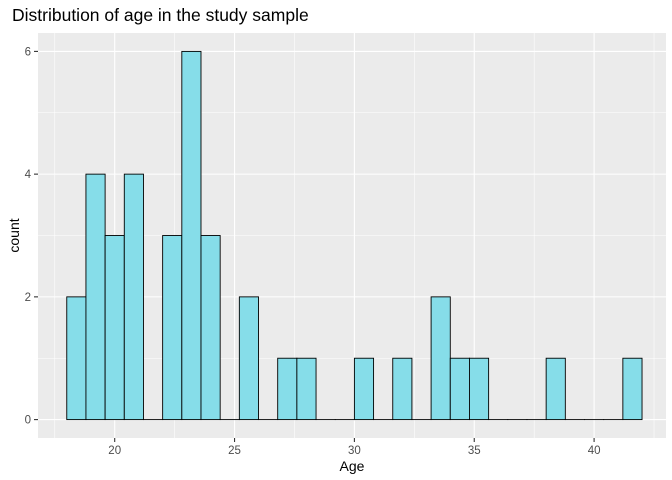  Describe the element at coordinates (114, 451) in the screenshot. I see `x-tick-label: 20` at that location.